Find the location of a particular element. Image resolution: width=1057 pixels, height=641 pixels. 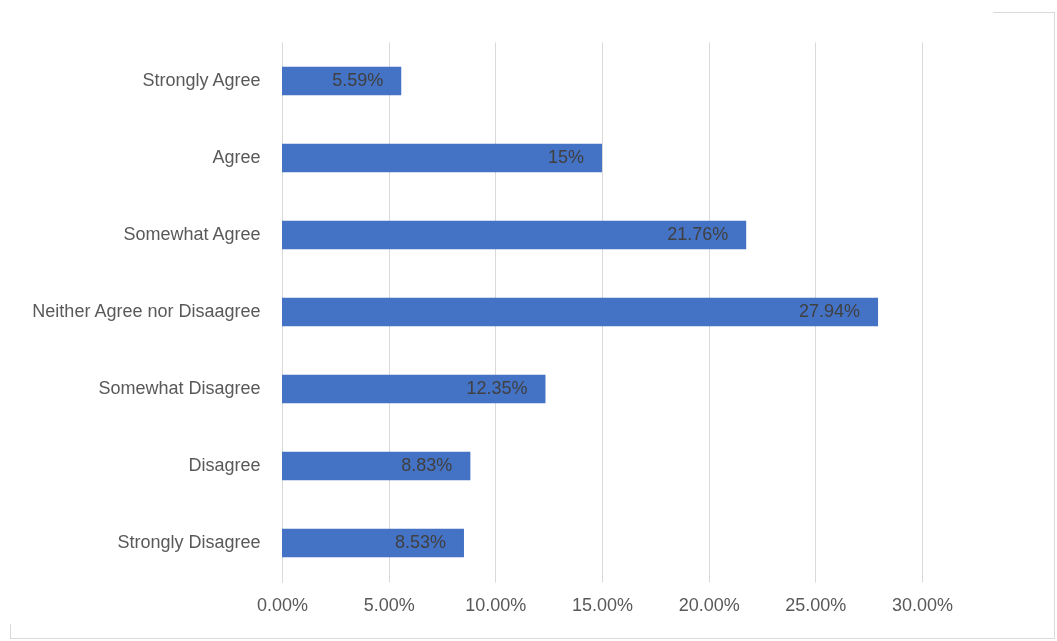

x-tick-label: 15.00% is located at coordinates (602, 604).